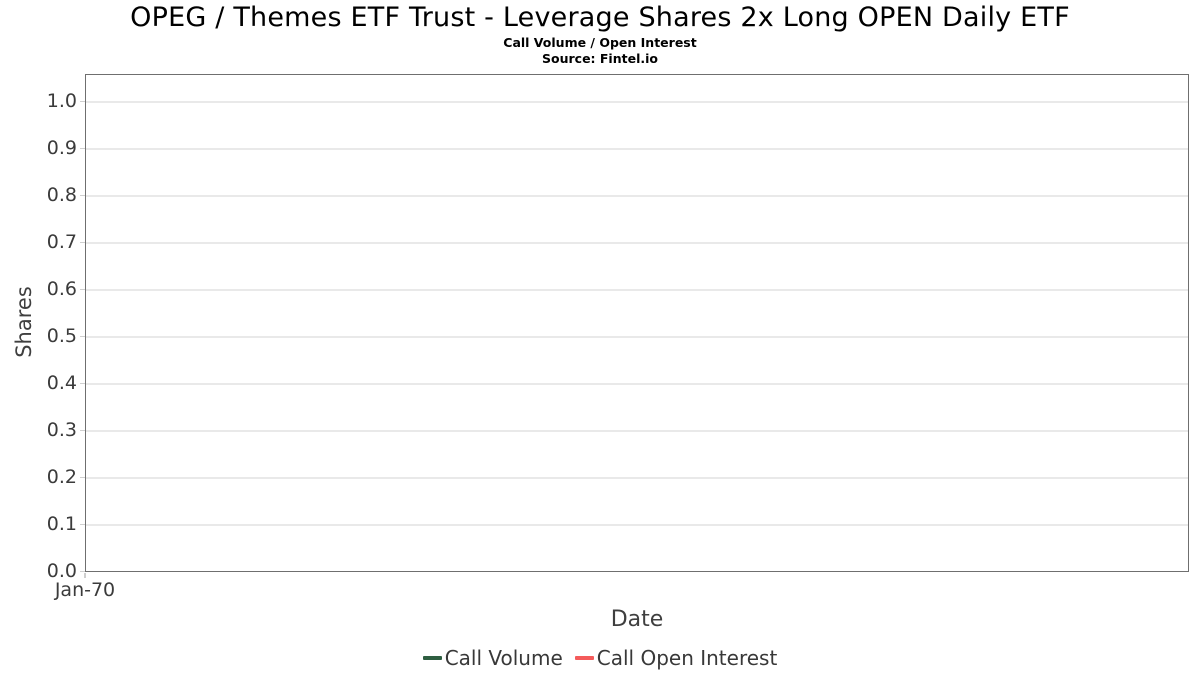  What do you see at coordinates (61, 382) in the screenshot?
I see `y-tick-label: 0.4` at bounding box center [61, 382].